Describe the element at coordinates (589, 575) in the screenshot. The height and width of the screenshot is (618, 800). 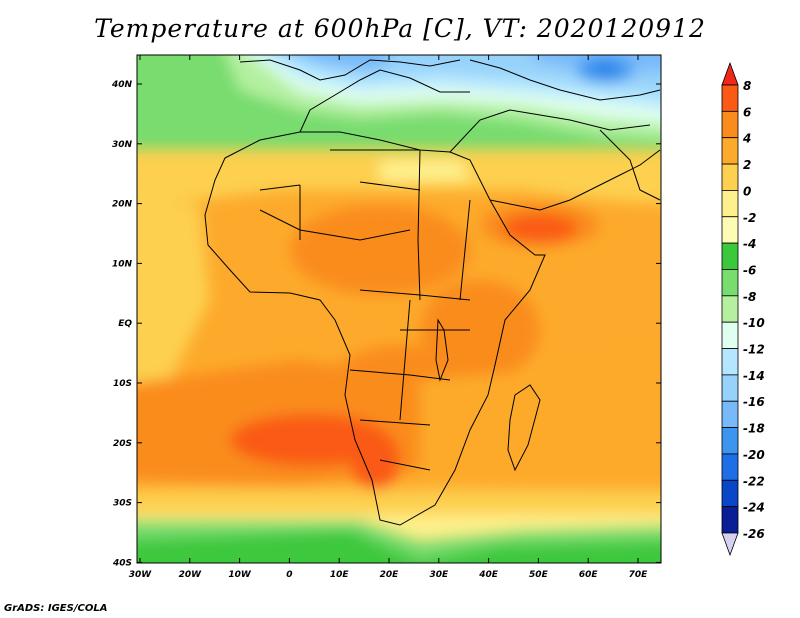
I see `lon-label: 60E` at that location.